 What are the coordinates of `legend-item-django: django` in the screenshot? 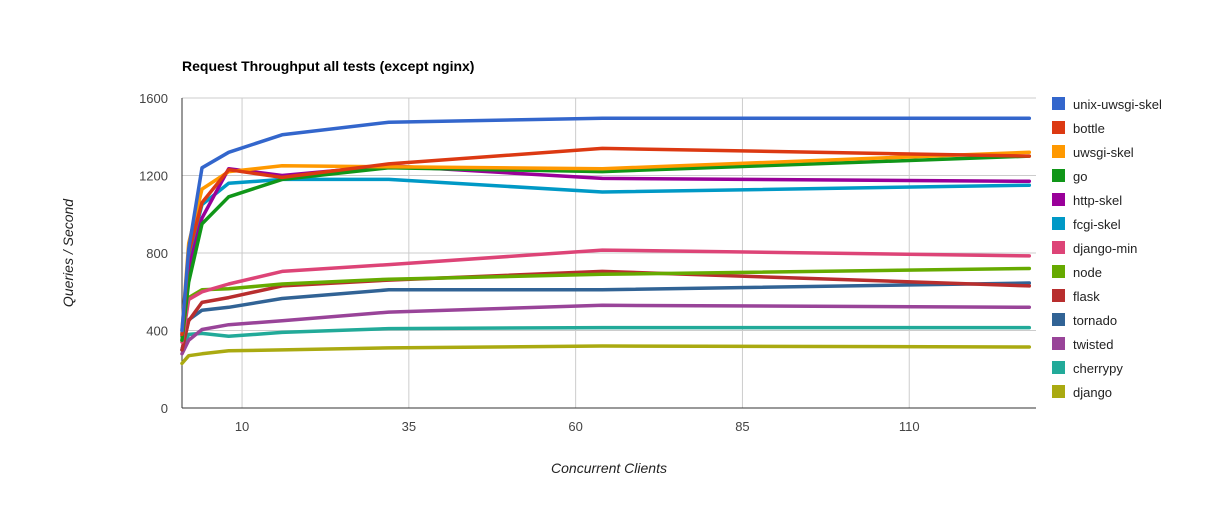 It's located at (1082, 392).